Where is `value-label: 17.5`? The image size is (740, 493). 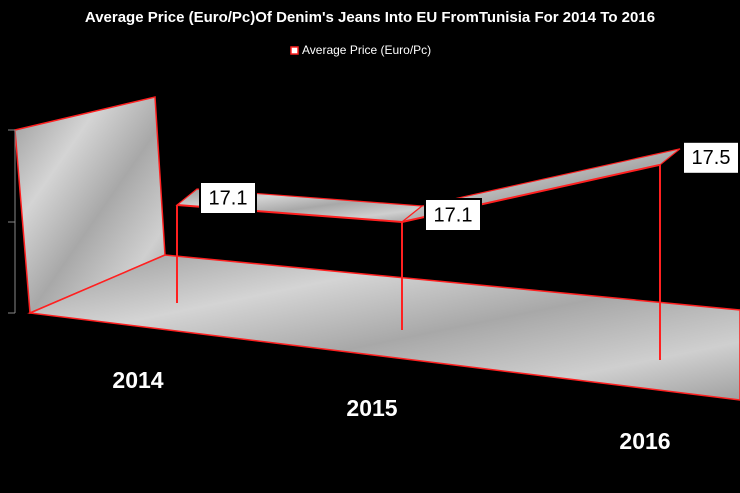 value-label: 17.5 is located at coordinates (711, 158).